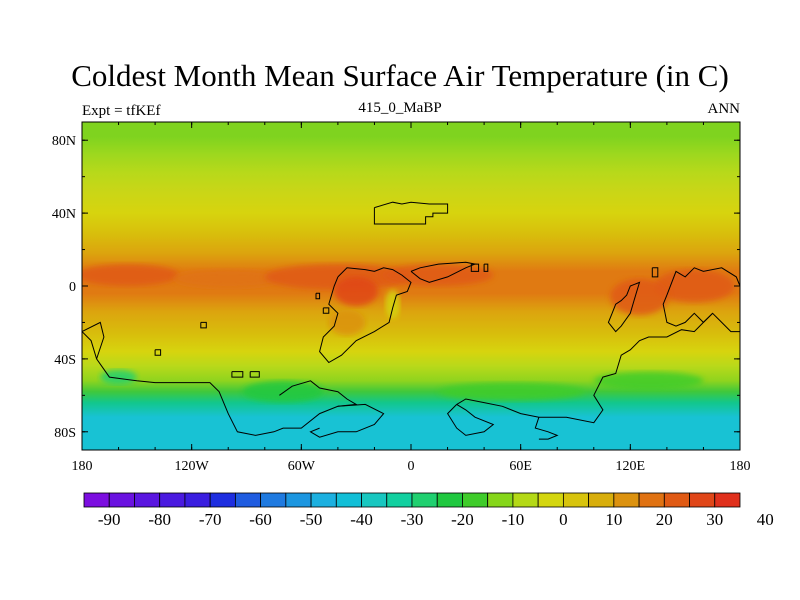 The image size is (800, 600). I want to click on lon-tick-label: 120E, so click(631, 466).